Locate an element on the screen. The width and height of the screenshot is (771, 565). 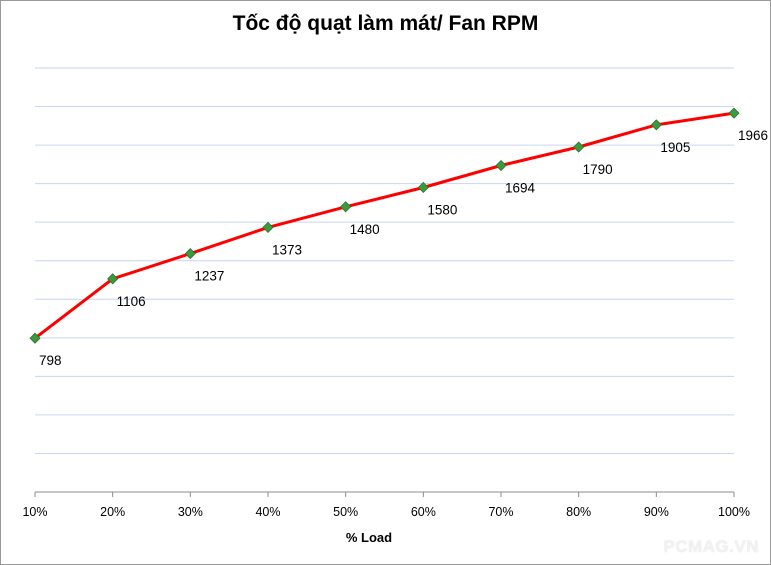
data-label: 798 is located at coordinates (50, 360).